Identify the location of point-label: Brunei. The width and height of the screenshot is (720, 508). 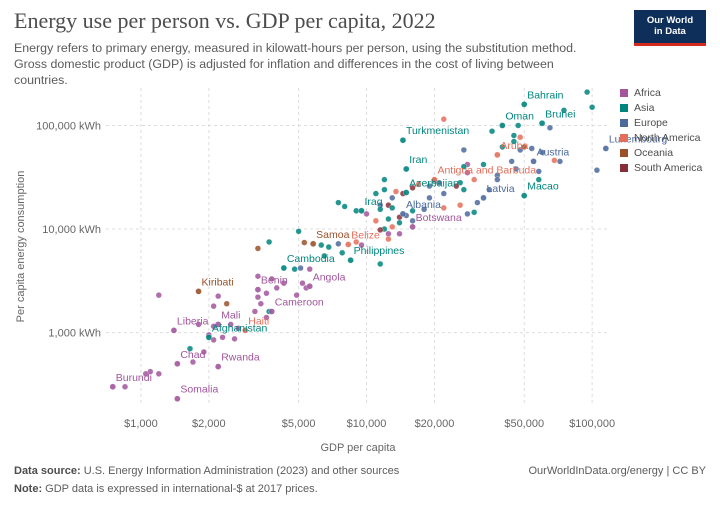
(560, 114).